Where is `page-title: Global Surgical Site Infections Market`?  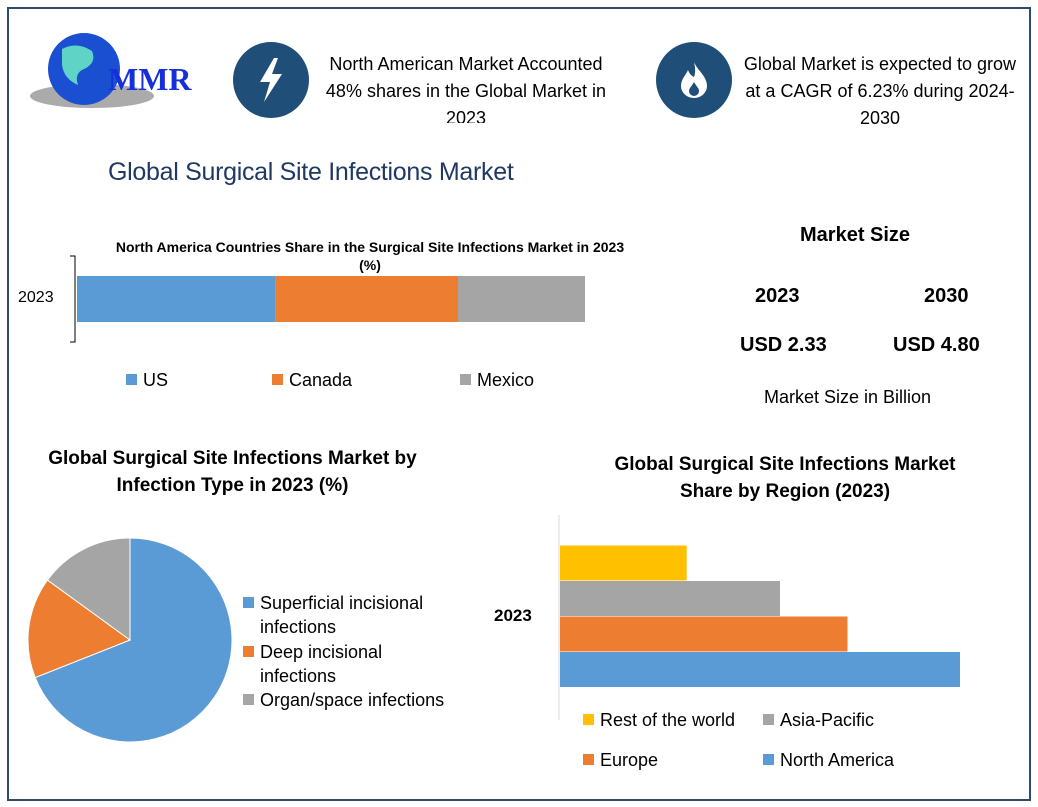
page-title: Global Surgical Site Infections Market is located at coordinates (311, 172).